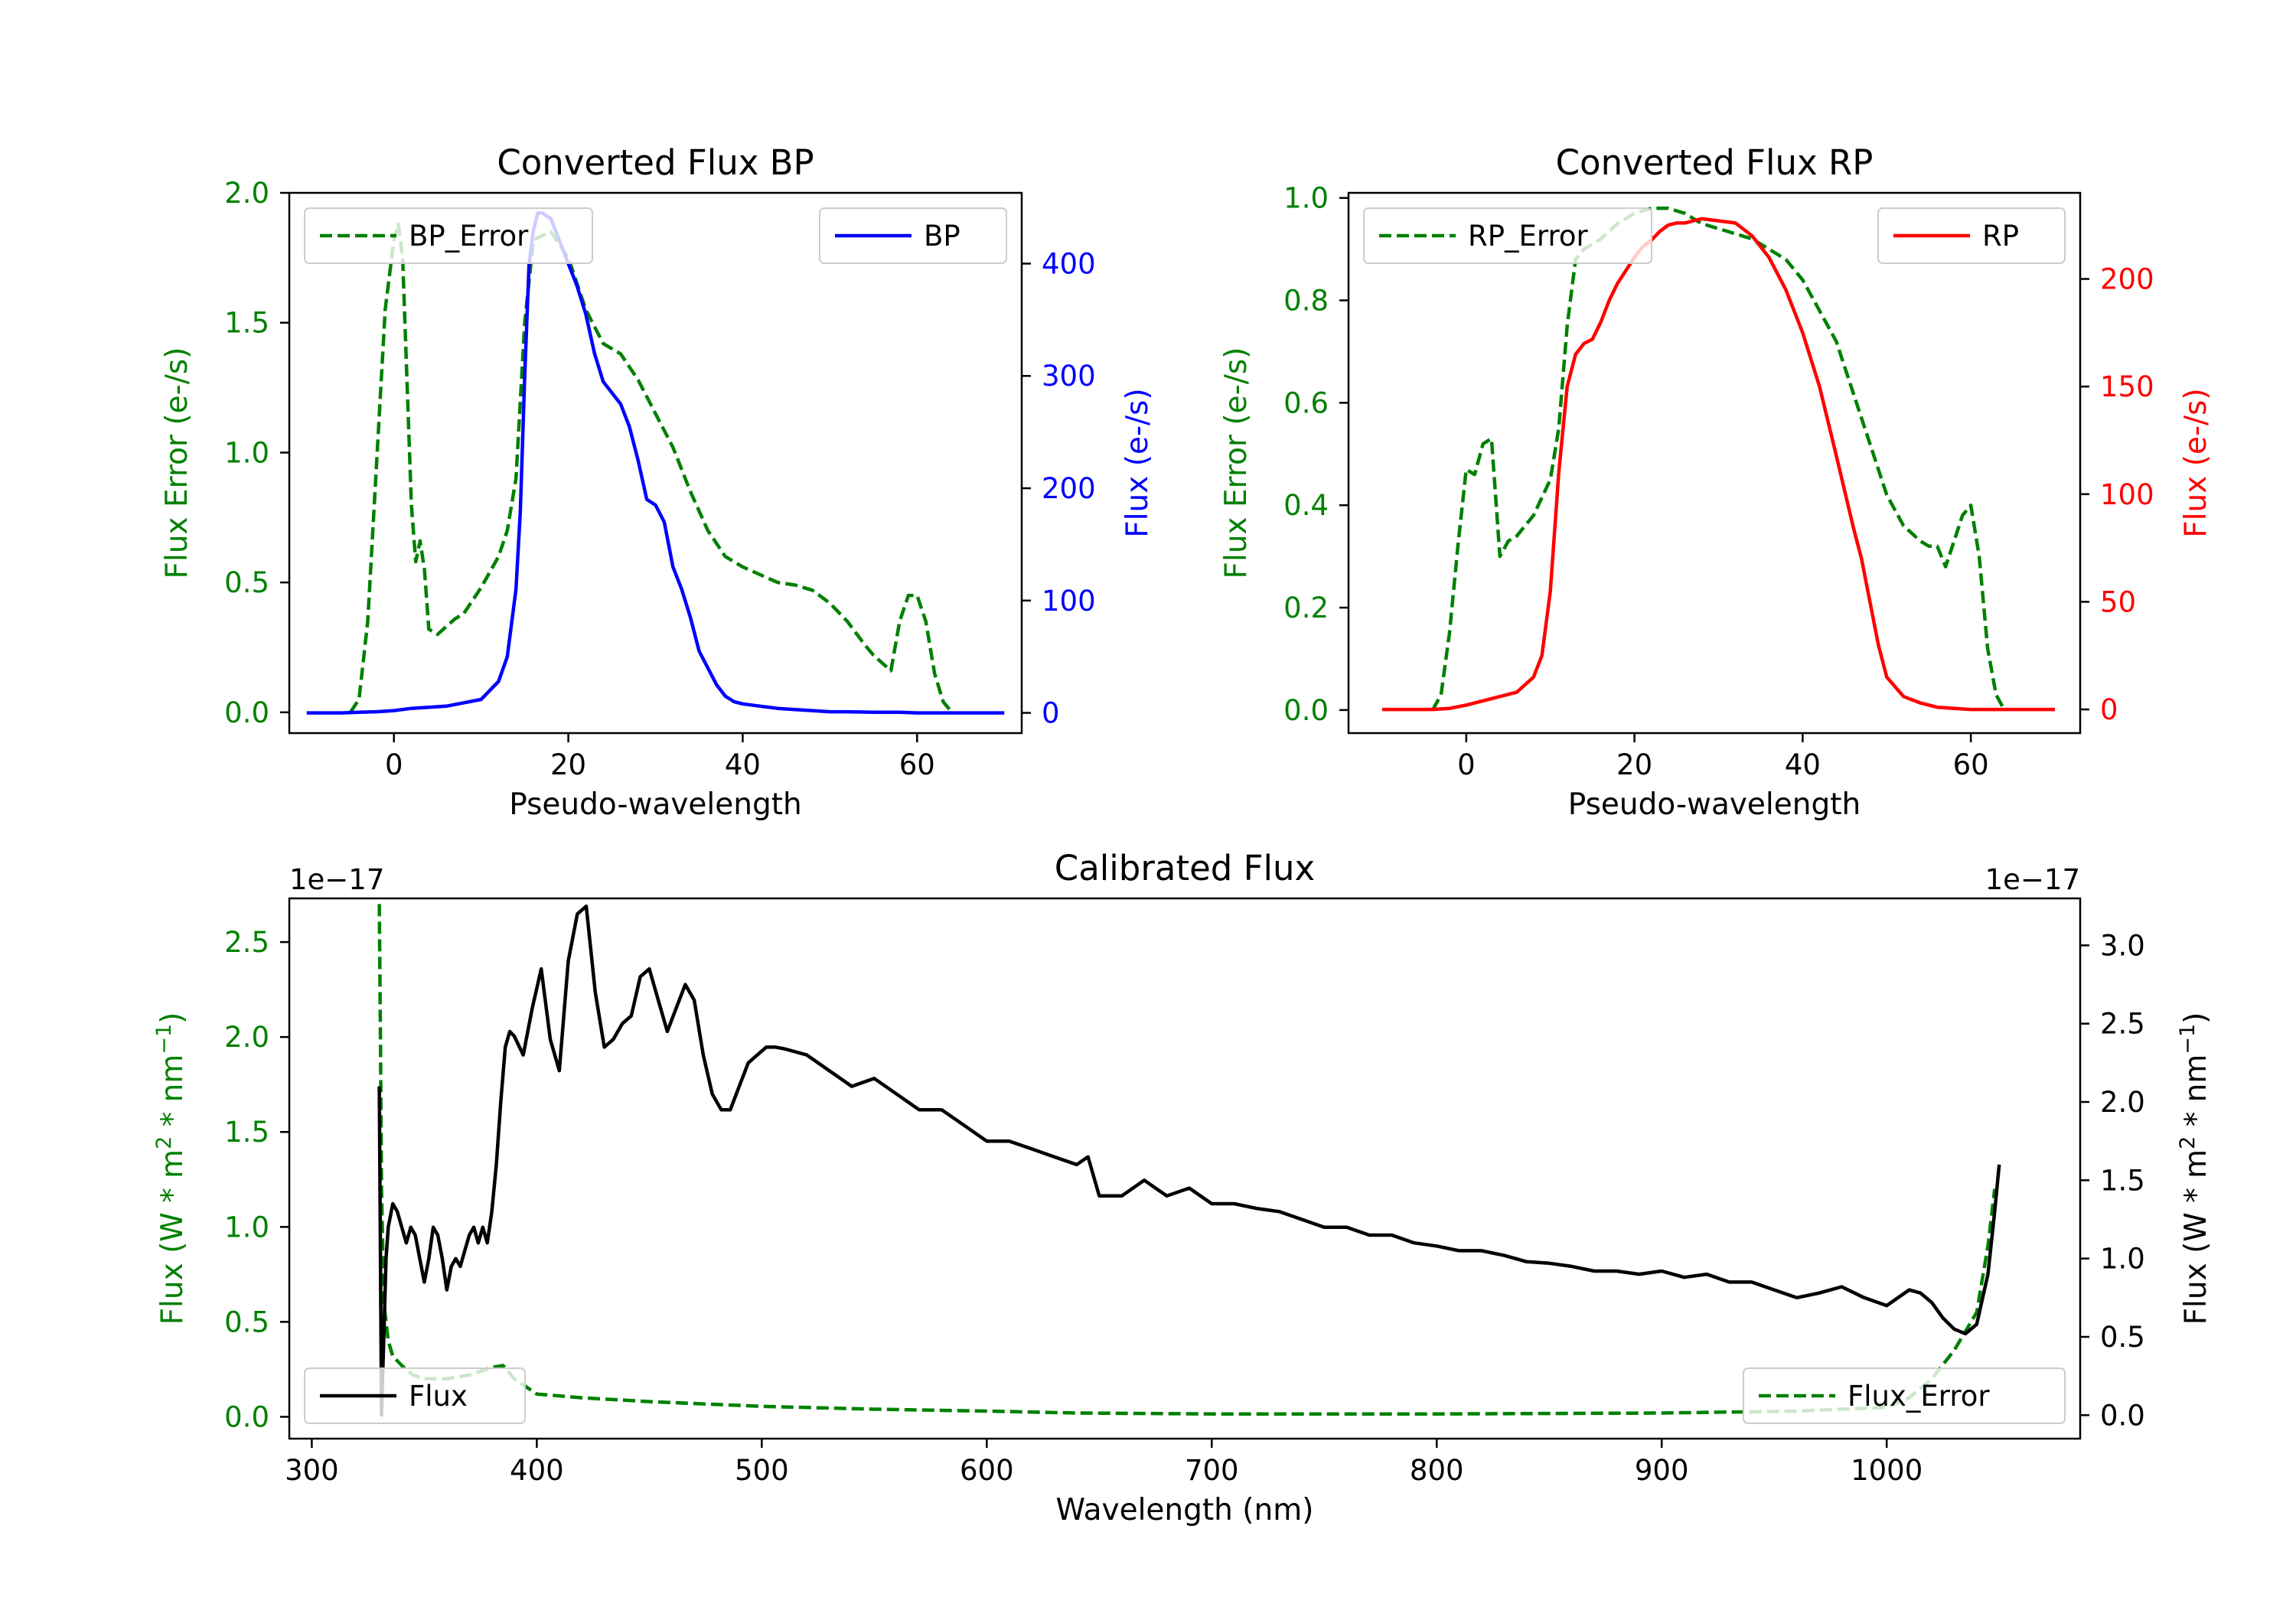  Describe the element at coordinates (1185, 1510) in the screenshot. I see `cal-x-label: Wavelength (nm)` at that location.